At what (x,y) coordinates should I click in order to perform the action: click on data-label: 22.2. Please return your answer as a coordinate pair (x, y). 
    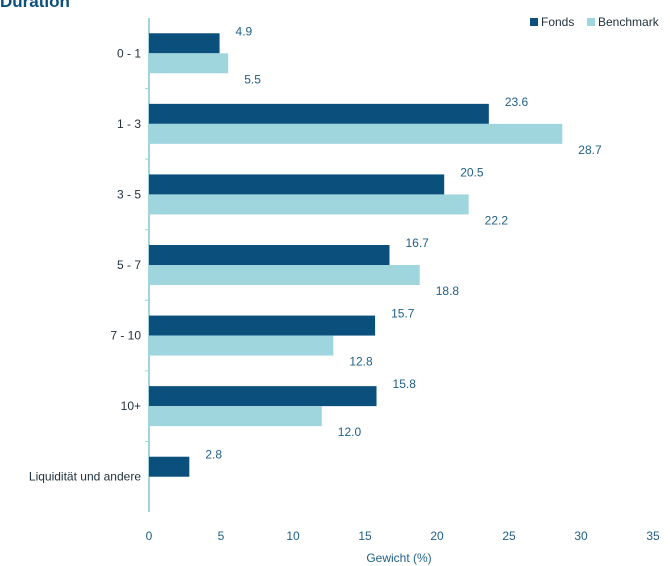
    Looking at the image, I should click on (497, 220).